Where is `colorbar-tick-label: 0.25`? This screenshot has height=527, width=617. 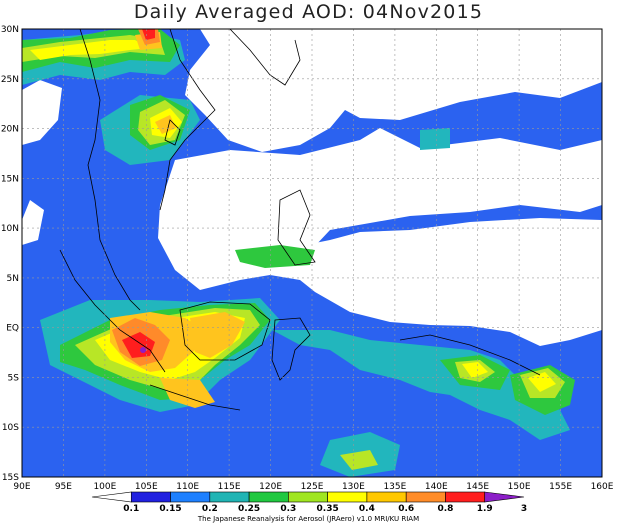
colorbar-tick-label: 0.25 is located at coordinates (249, 509).